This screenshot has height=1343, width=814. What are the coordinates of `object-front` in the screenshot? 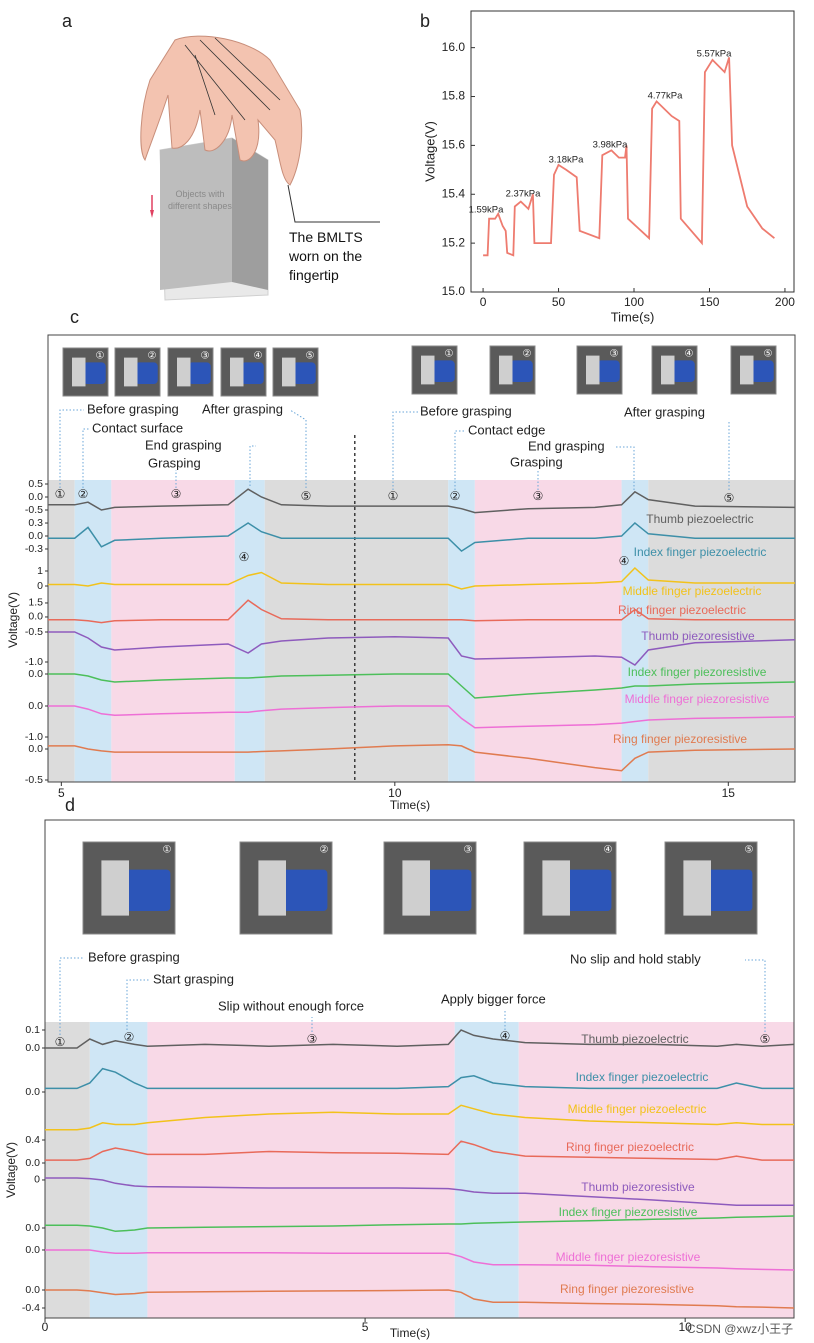 It's located at (196, 214).